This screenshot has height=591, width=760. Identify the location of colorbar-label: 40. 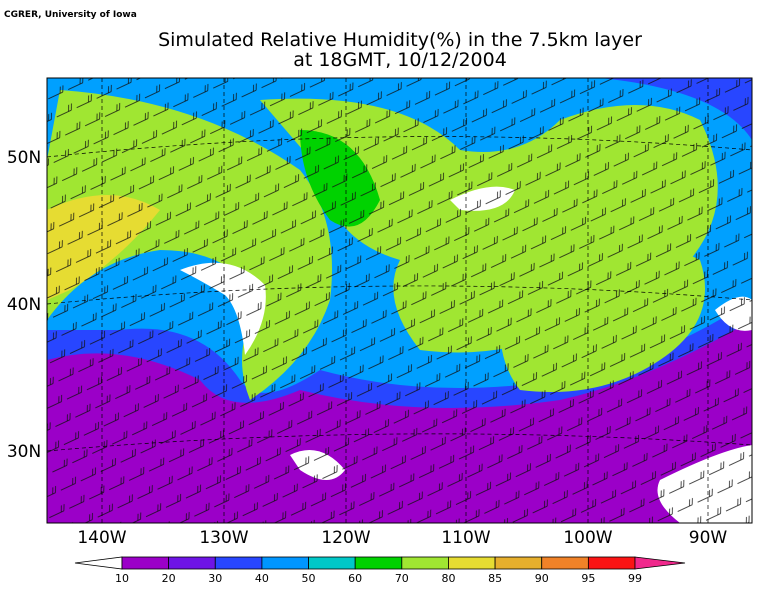
(262, 578).